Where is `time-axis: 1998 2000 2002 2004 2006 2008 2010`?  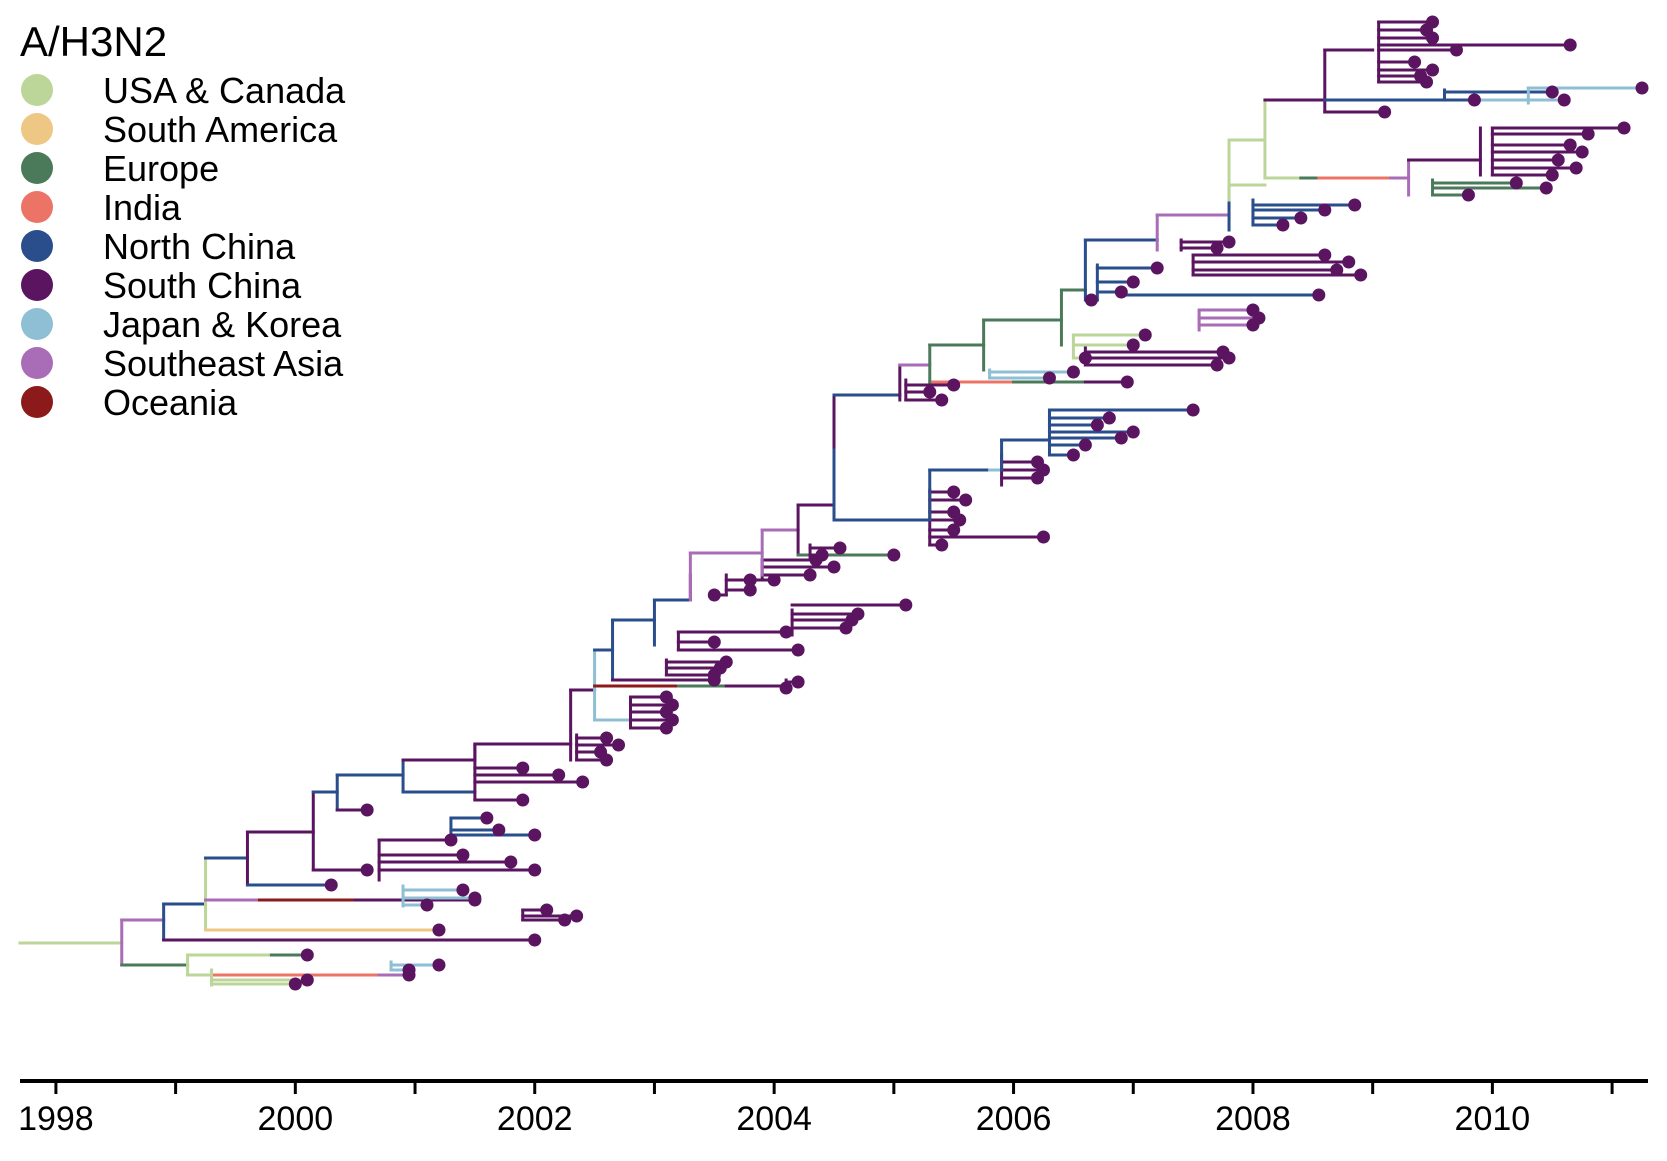
time-axis: 1998 2000 2002 2004 2006 2008 2010 is located at coordinates (833, 1108).